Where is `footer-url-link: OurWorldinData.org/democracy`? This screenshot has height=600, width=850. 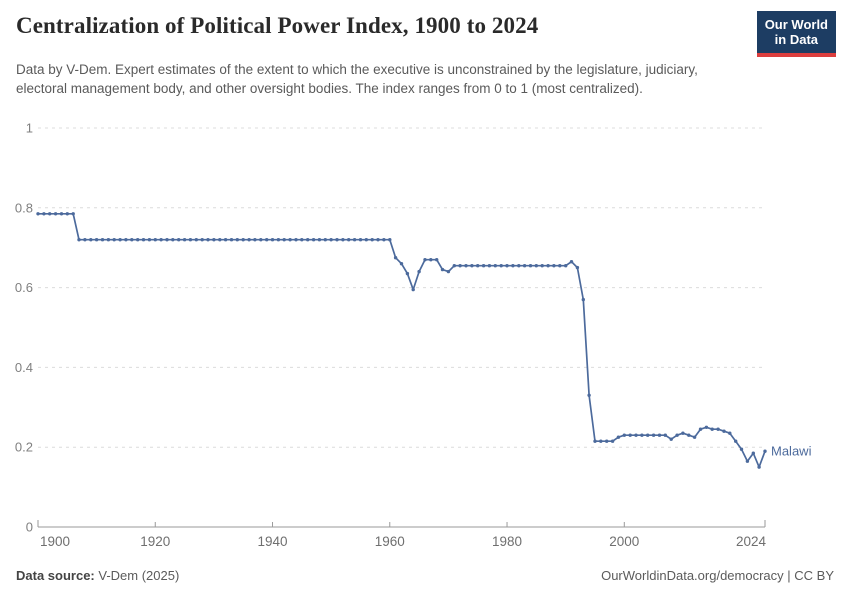
footer-url-link: OurWorldinData.org/democracy is located at coordinates (692, 575).